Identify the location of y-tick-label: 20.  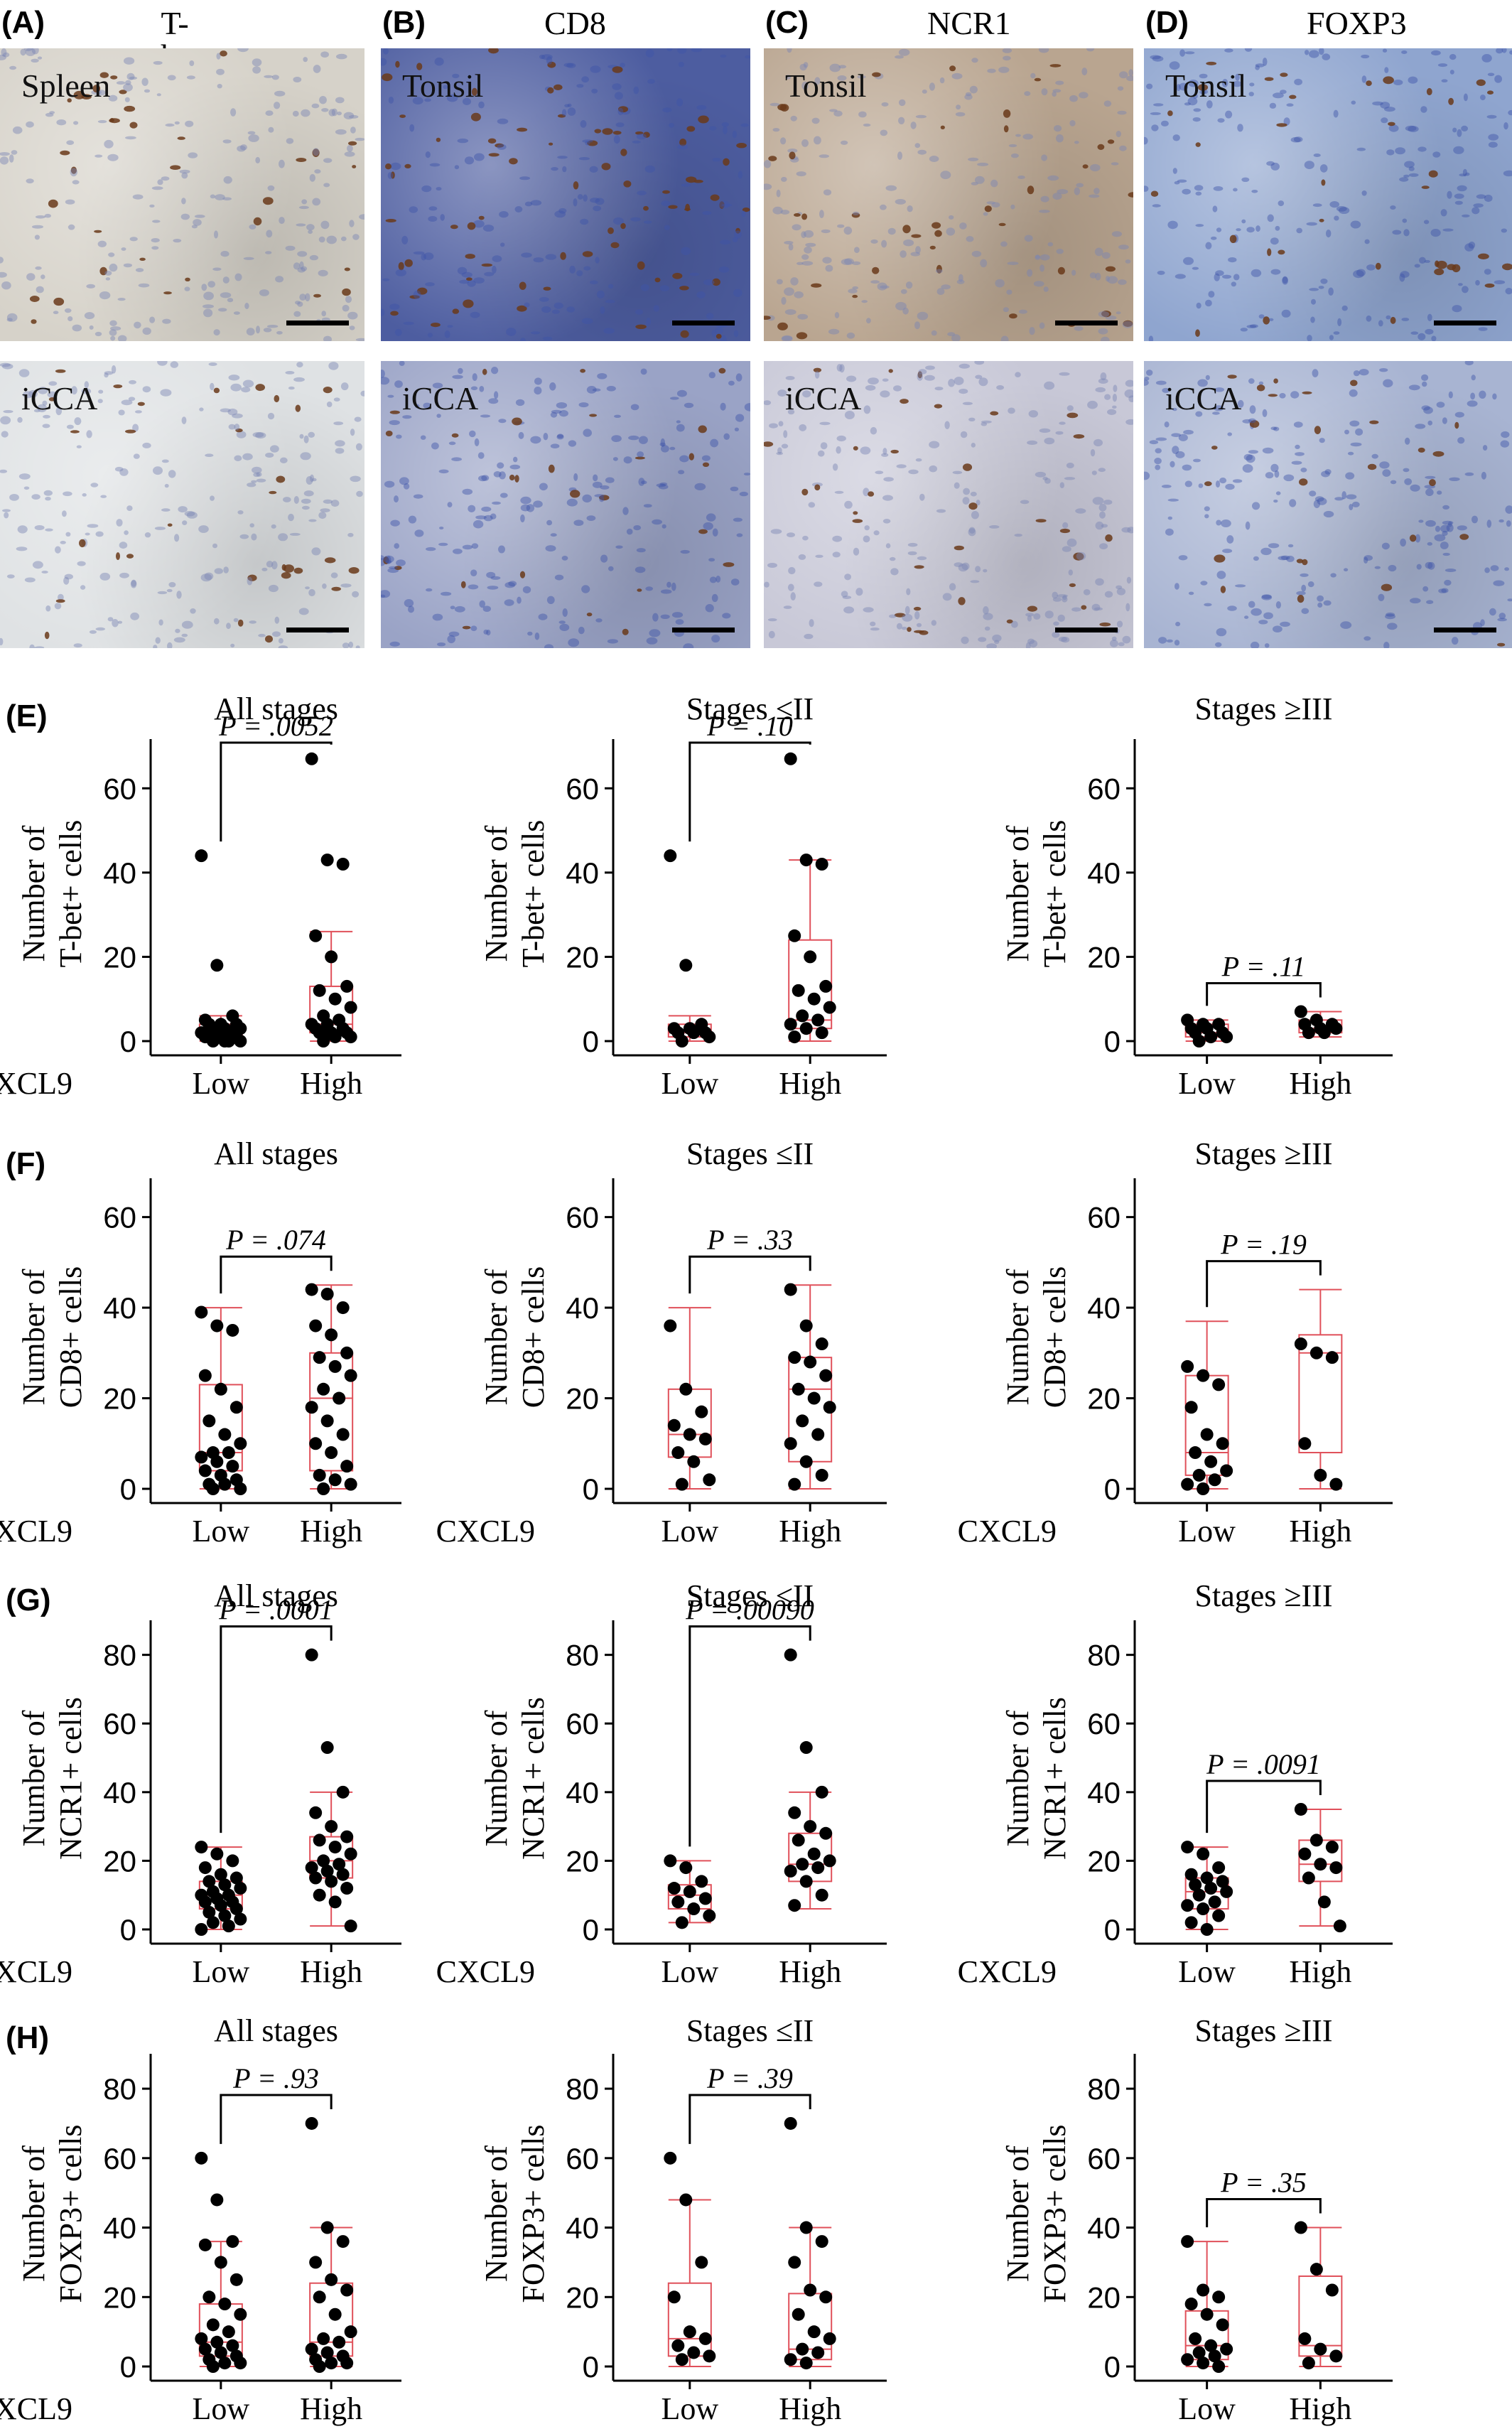
(1103, 1861).